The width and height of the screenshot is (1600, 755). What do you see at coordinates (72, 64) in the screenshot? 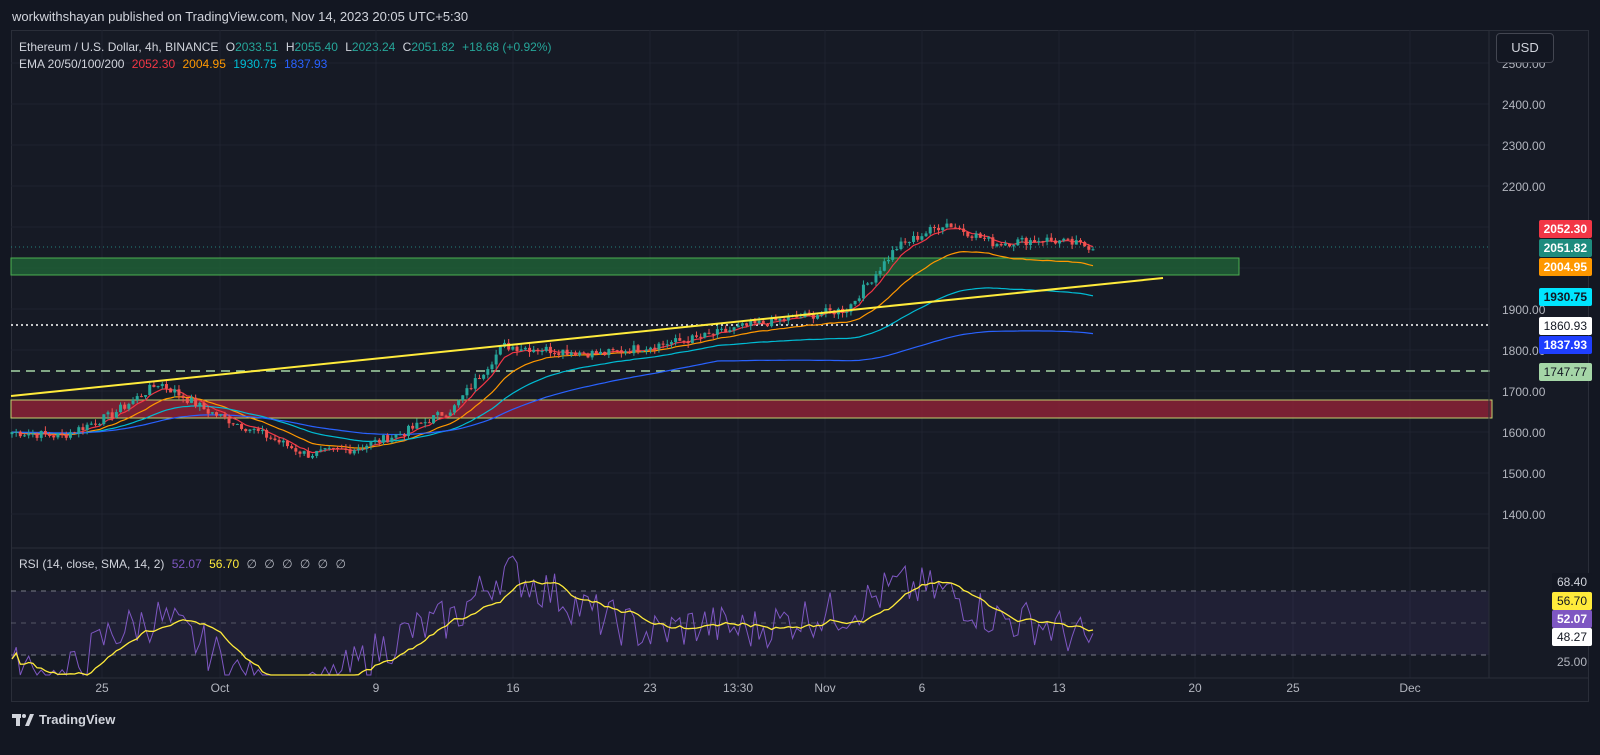
I see `ema-title: EMA 20/50/100/200` at bounding box center [72, 64].